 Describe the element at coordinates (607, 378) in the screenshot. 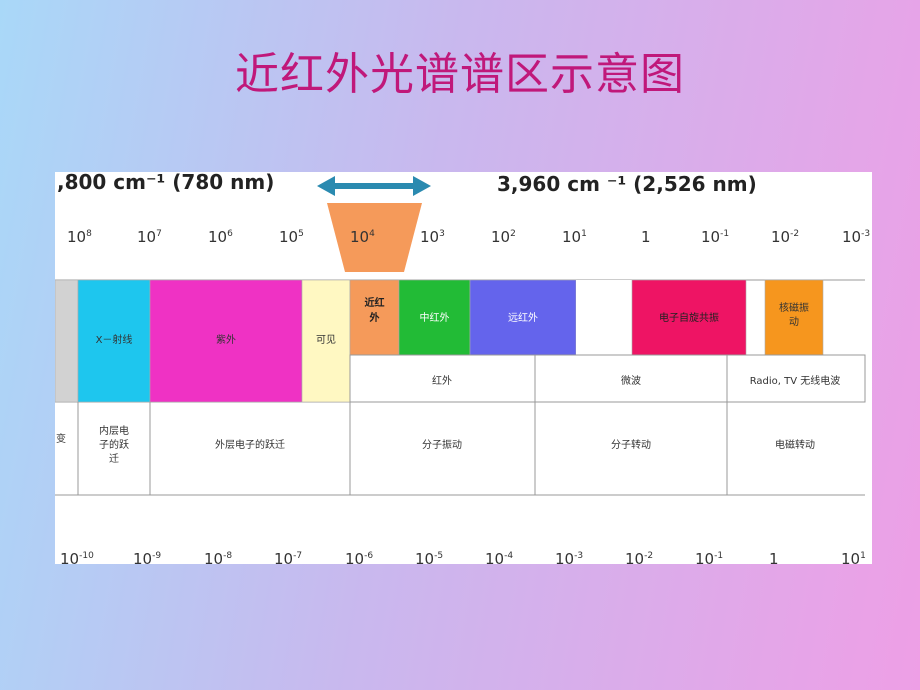

I see `region-boxes: 红外 微波 Radio, TV 无线电波` at that location.